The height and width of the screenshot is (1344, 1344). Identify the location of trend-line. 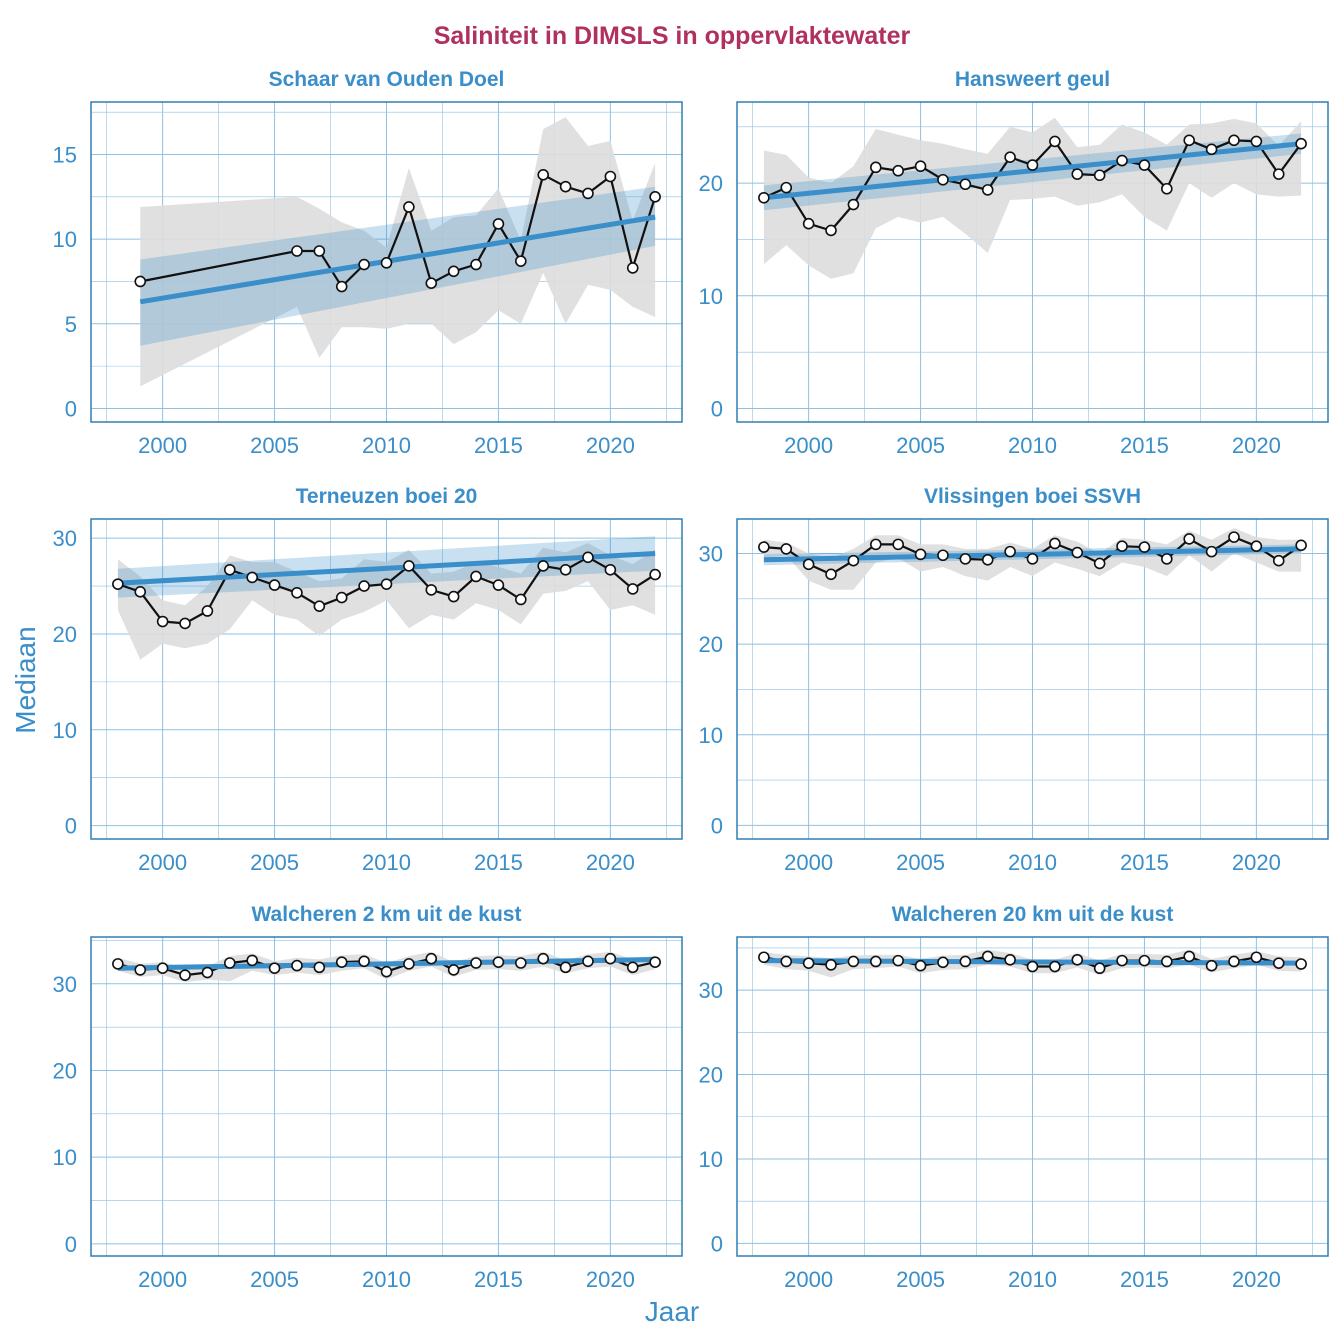
(386, 568).